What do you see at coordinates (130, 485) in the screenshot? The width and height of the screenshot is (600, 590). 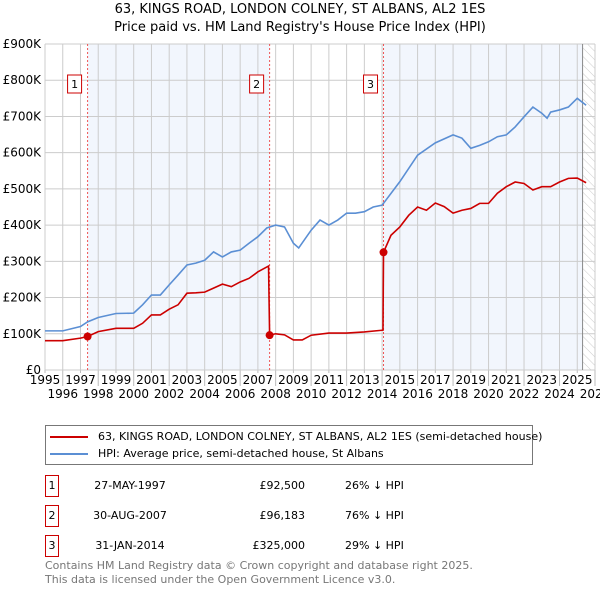 I see `sale-date: 27-MAY-1997` at bounding box center [130, 485].